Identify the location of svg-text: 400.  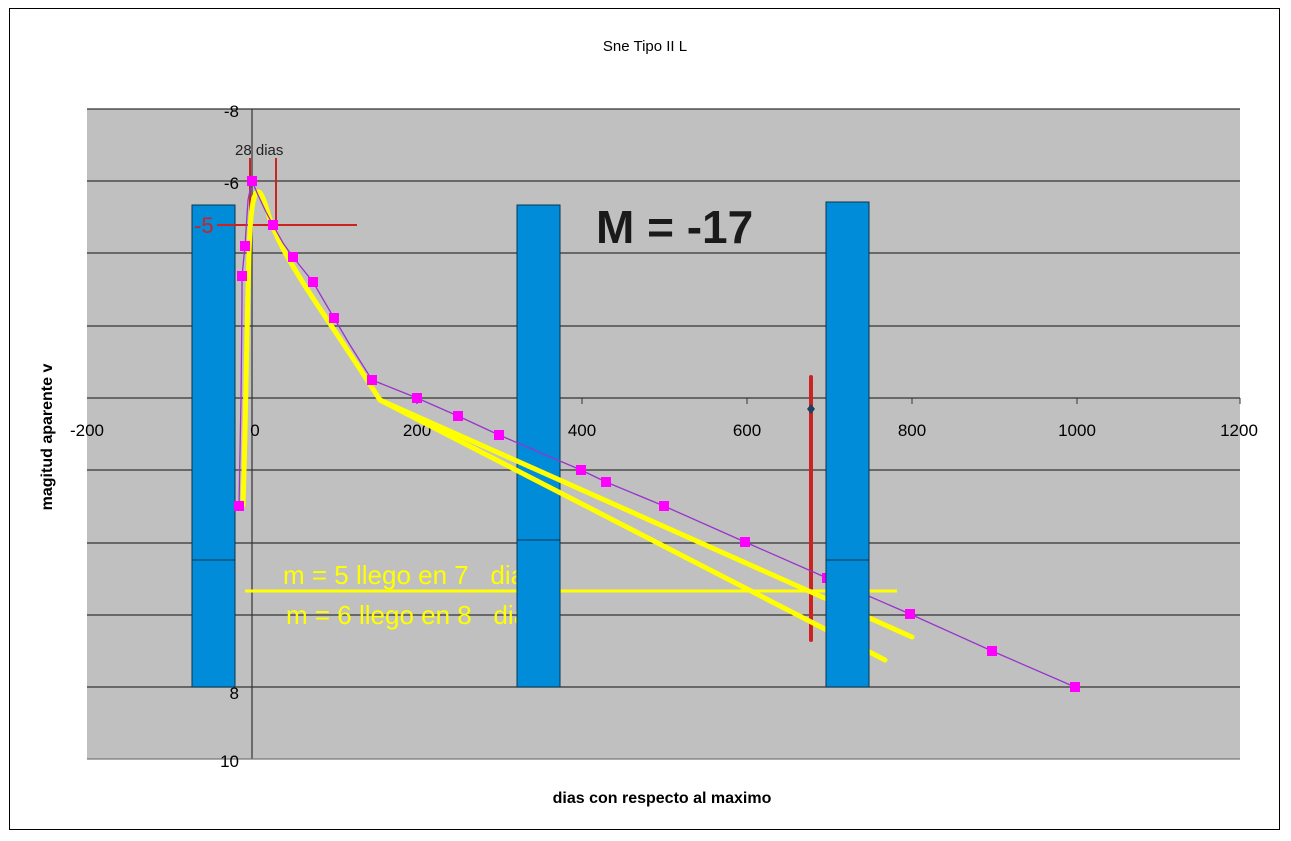
(582, 430).